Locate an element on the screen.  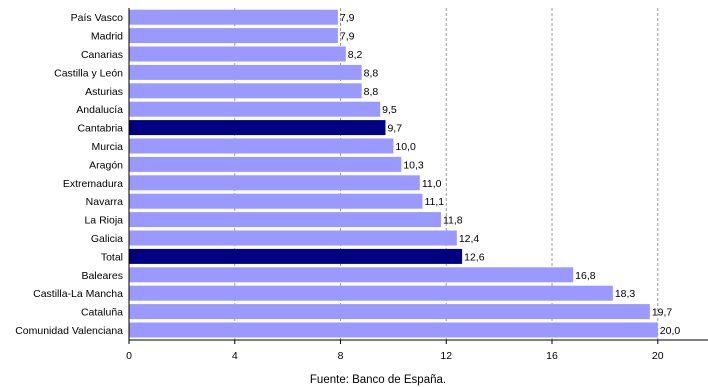
category-label: Castilla y León is located at coordinates (88, 73).